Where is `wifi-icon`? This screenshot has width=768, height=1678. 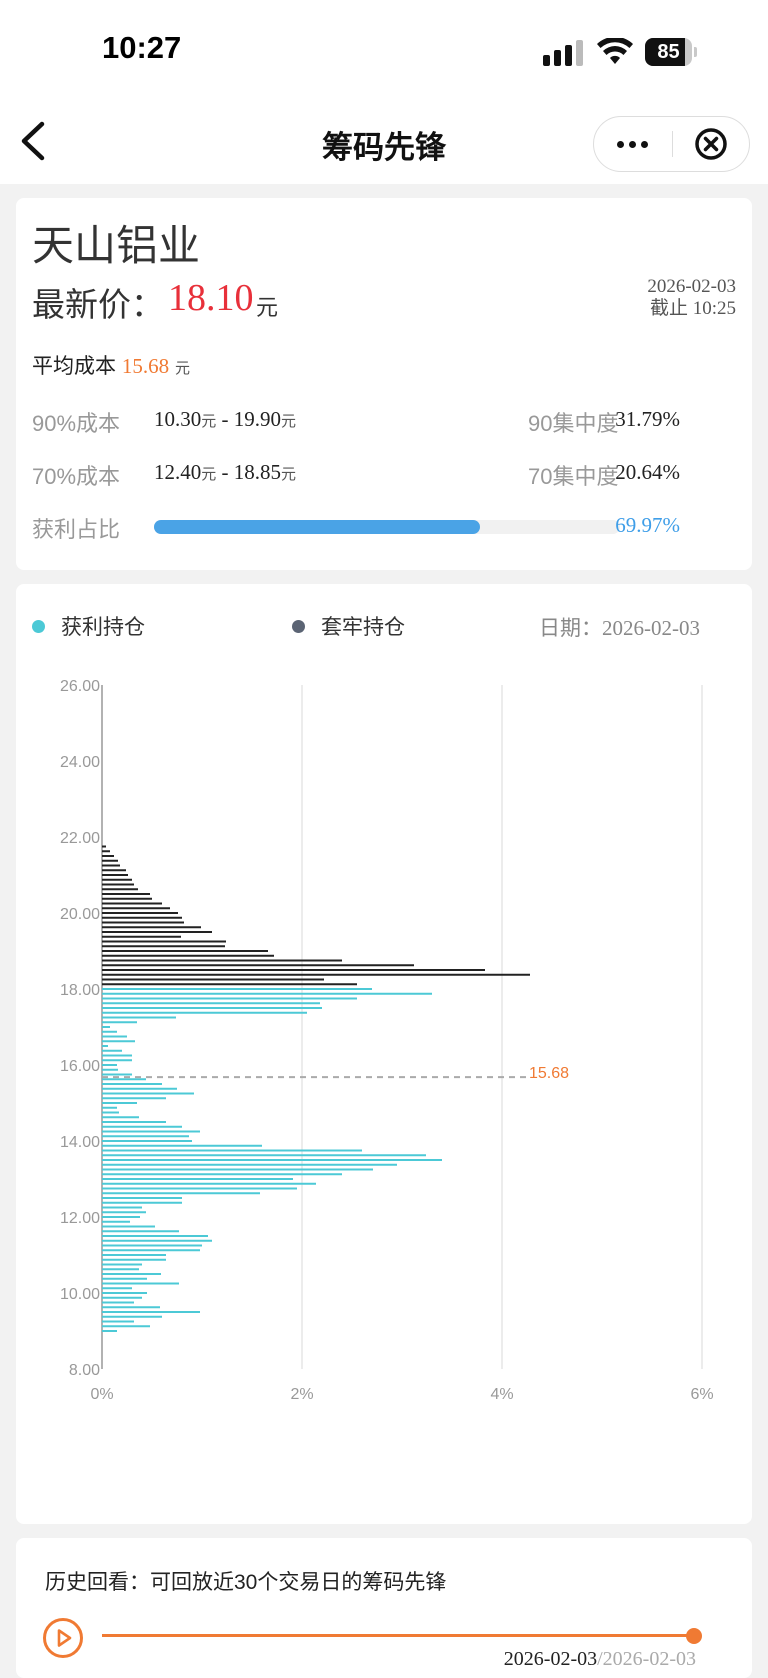
wifi-icon is located at coordinates (615, 51).